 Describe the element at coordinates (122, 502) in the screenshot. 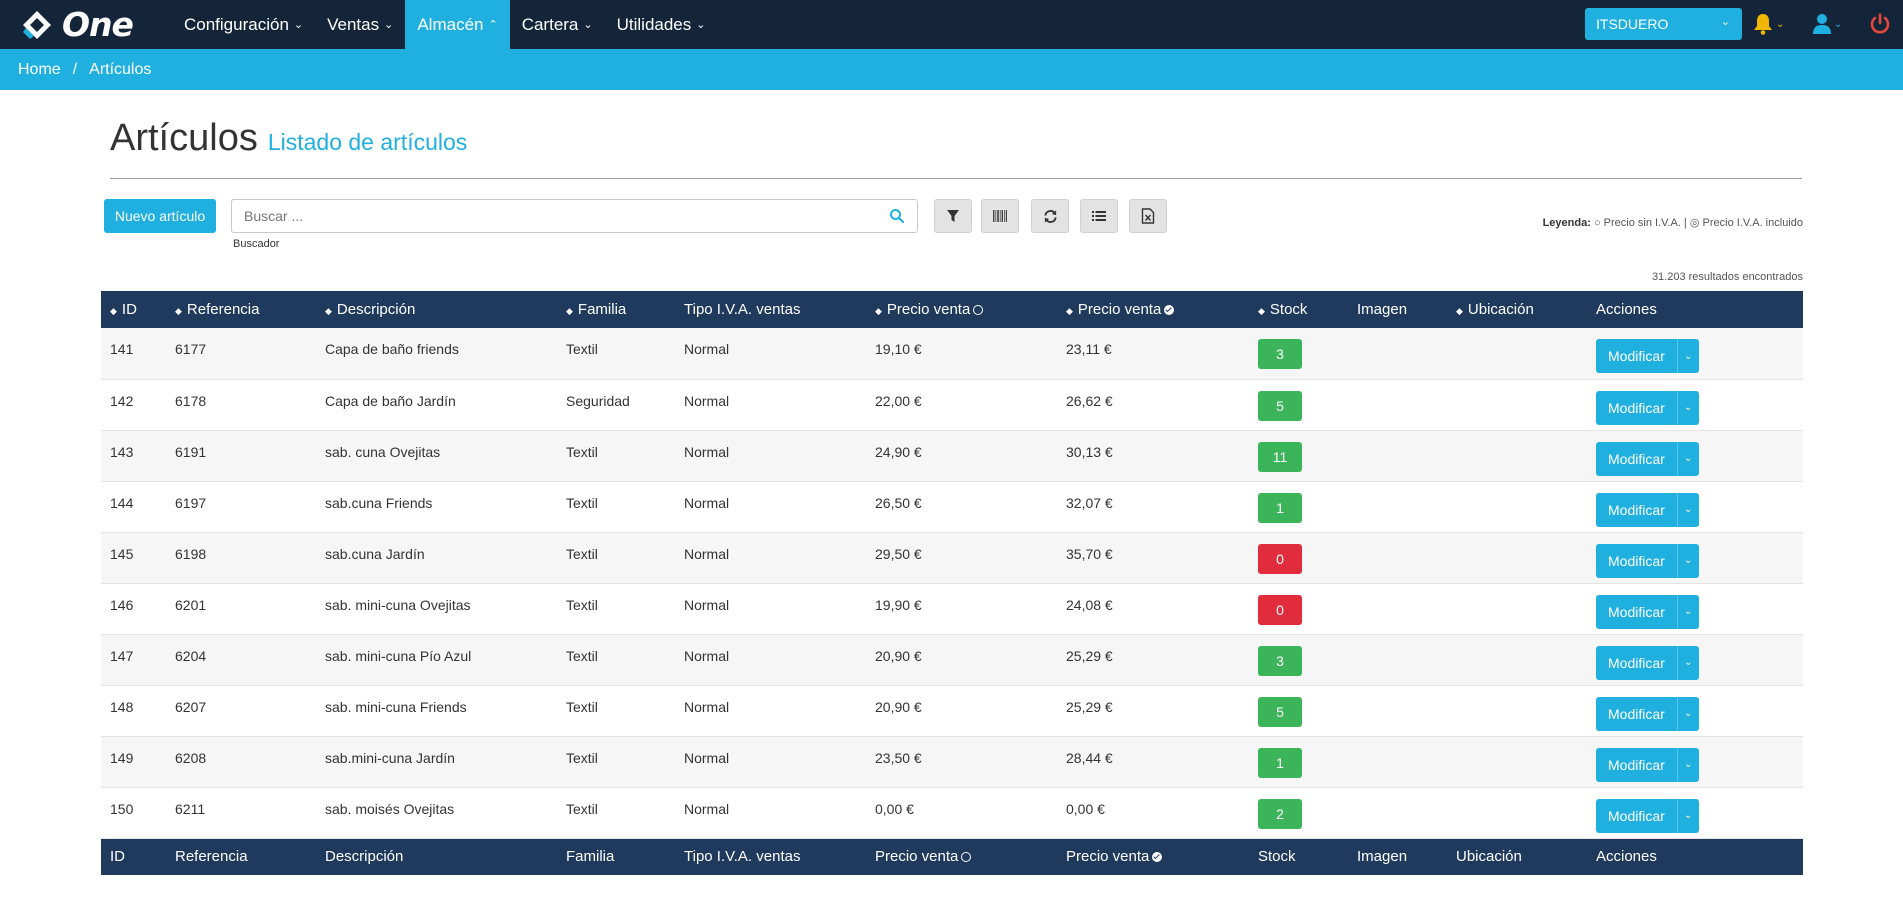

I see `cell-id: 144` at that location.